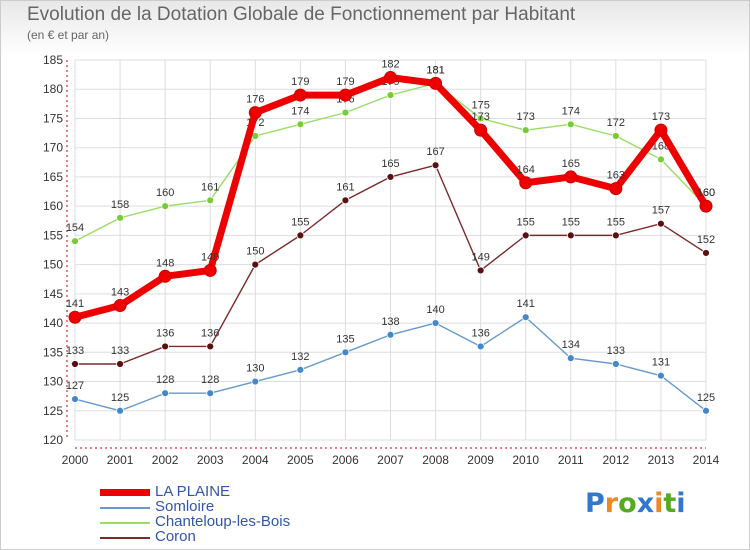  What do you see at coordinates (616, 123) in the screenshot?
I see `data-label: 172` at bounding box center [616, 123].